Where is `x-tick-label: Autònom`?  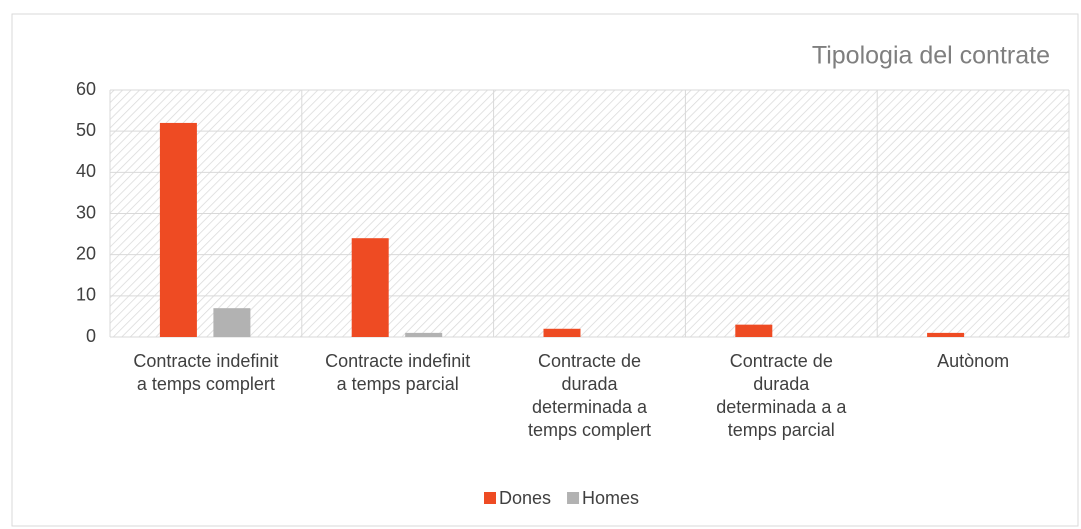
x-tick-label: Autònom is located at coordinates (973, 361).